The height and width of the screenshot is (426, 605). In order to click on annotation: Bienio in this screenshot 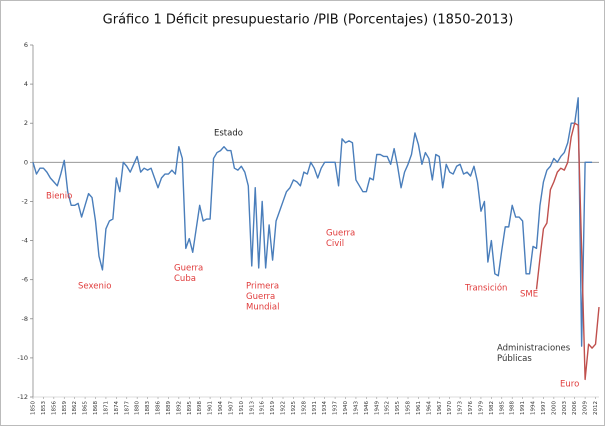, I will do `click(59, 197)`.